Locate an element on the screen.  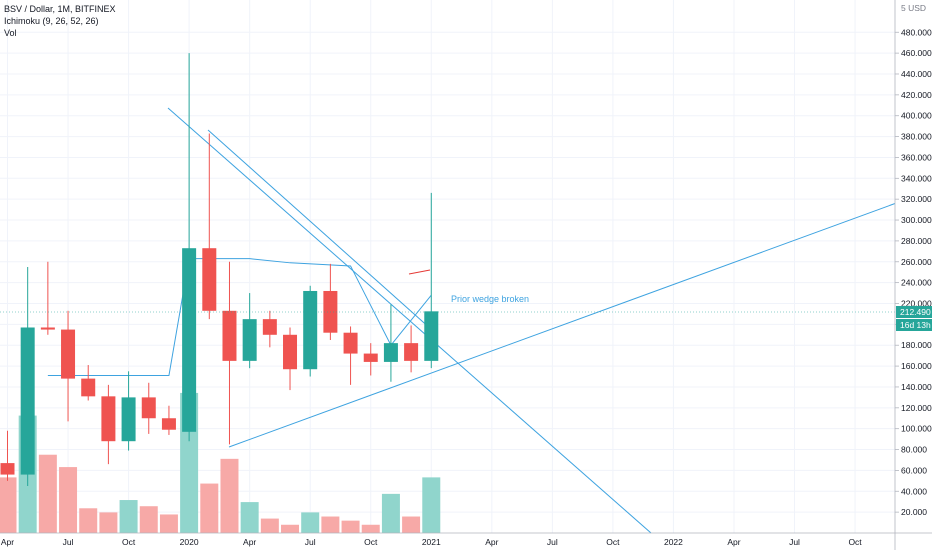
x-tick-label: 2020 is located at coordinates (189, 542).